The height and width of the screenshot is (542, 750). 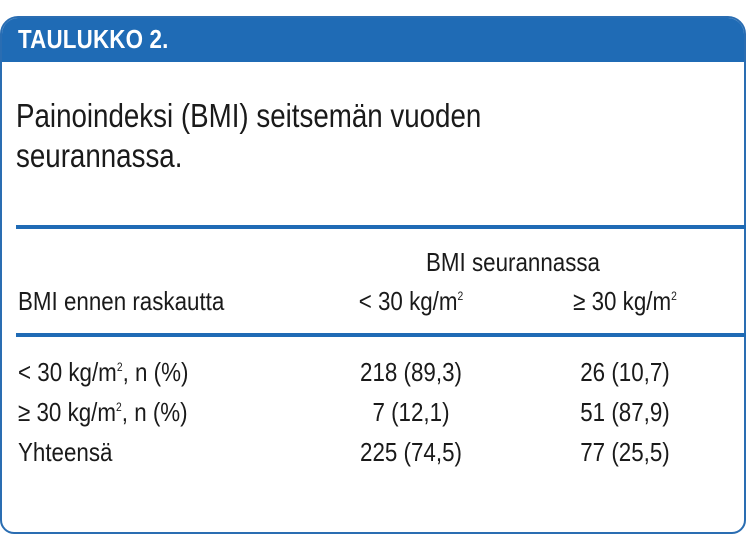 I want to click on column-header-over-30: ≥ 30 kg/m2, so click(x=625, y=301).